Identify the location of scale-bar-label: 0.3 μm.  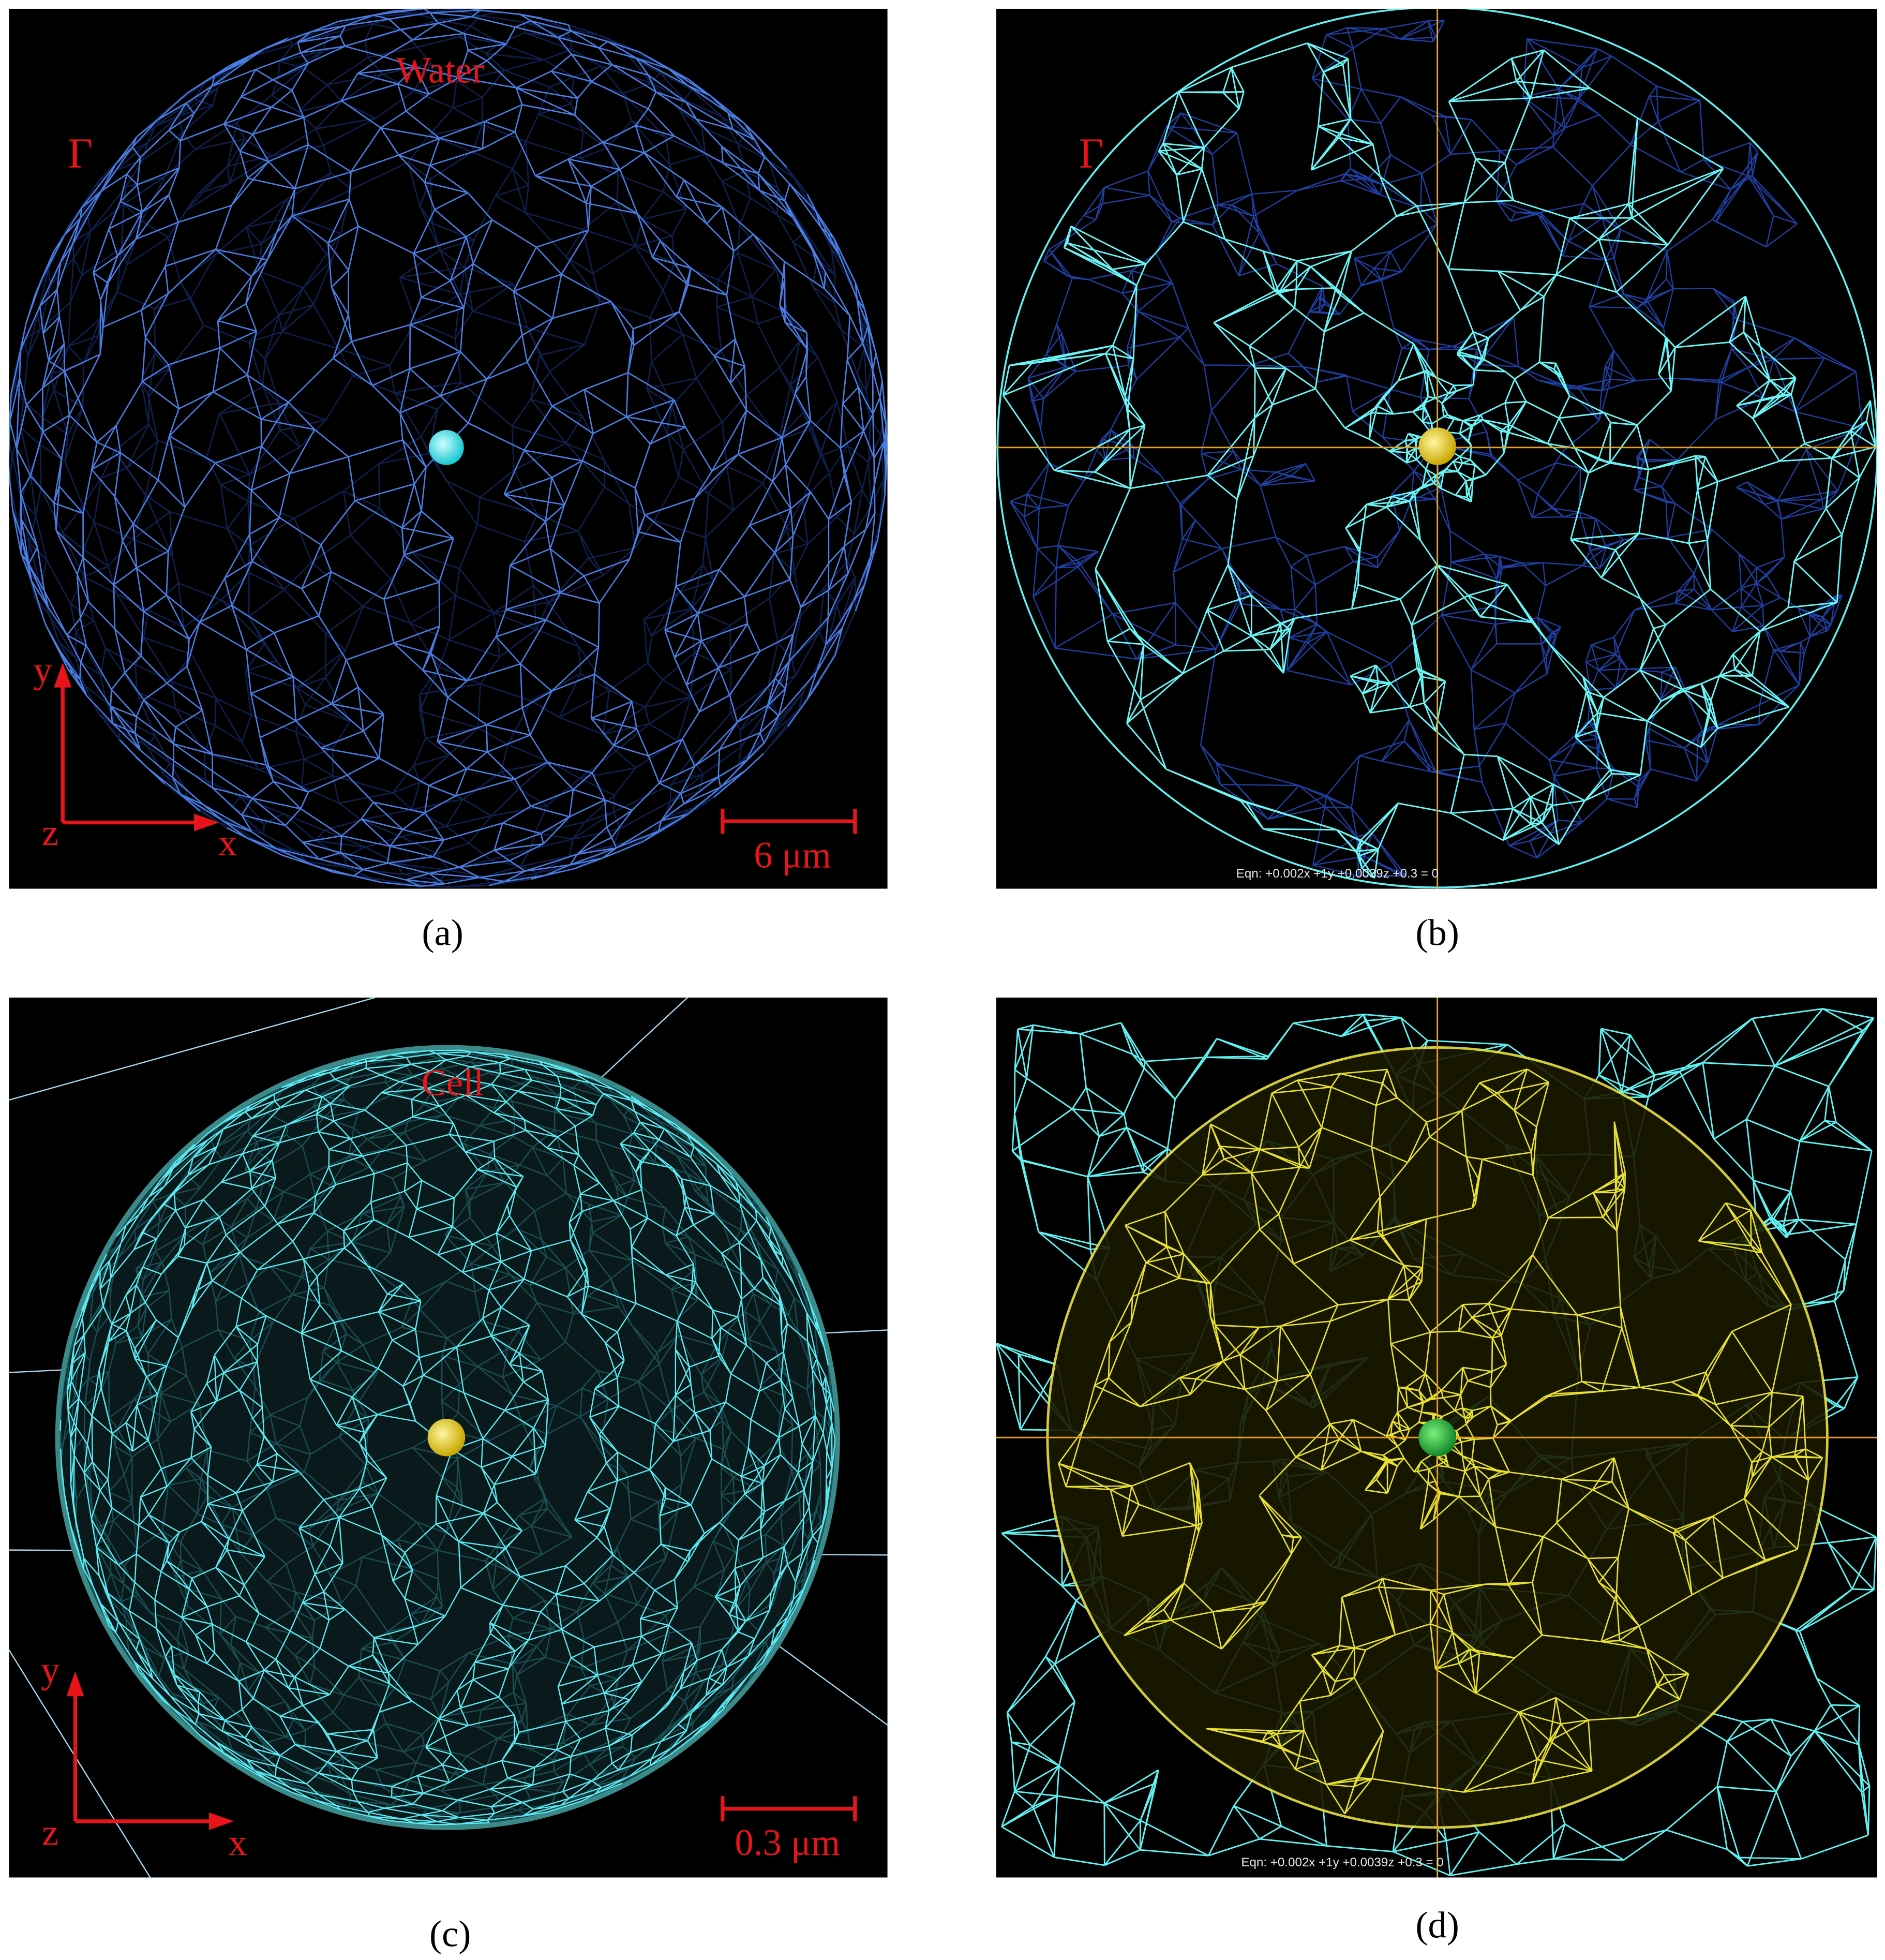
(787, 1842).